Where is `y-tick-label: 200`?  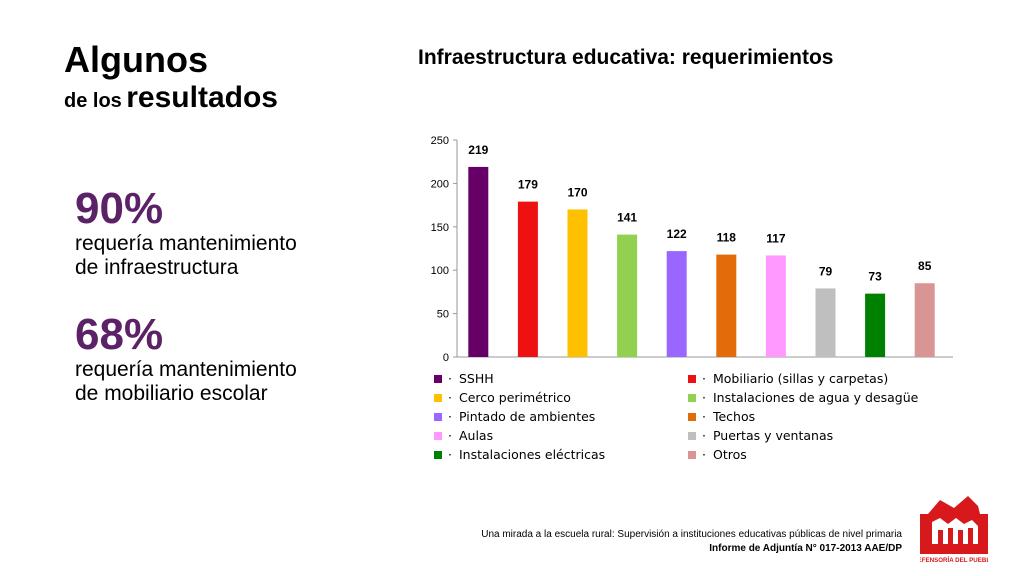
y-tick-label: 200 is located at coordinates (440, 184).